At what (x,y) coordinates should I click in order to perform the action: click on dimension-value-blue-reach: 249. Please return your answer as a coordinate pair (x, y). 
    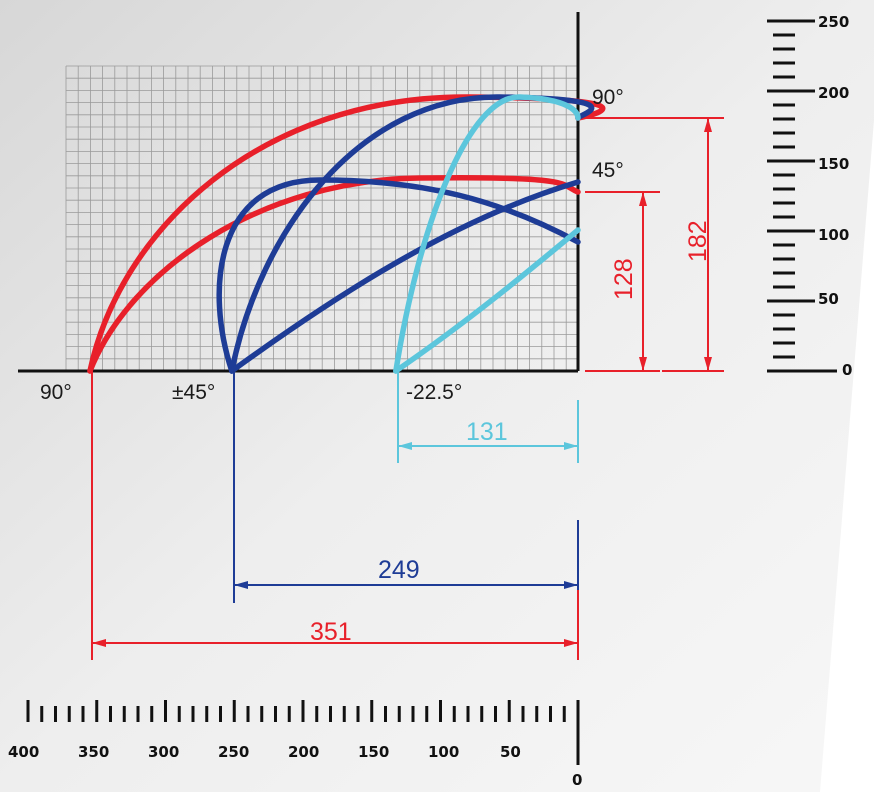
    Looking at the image, I should click on (399, 570).